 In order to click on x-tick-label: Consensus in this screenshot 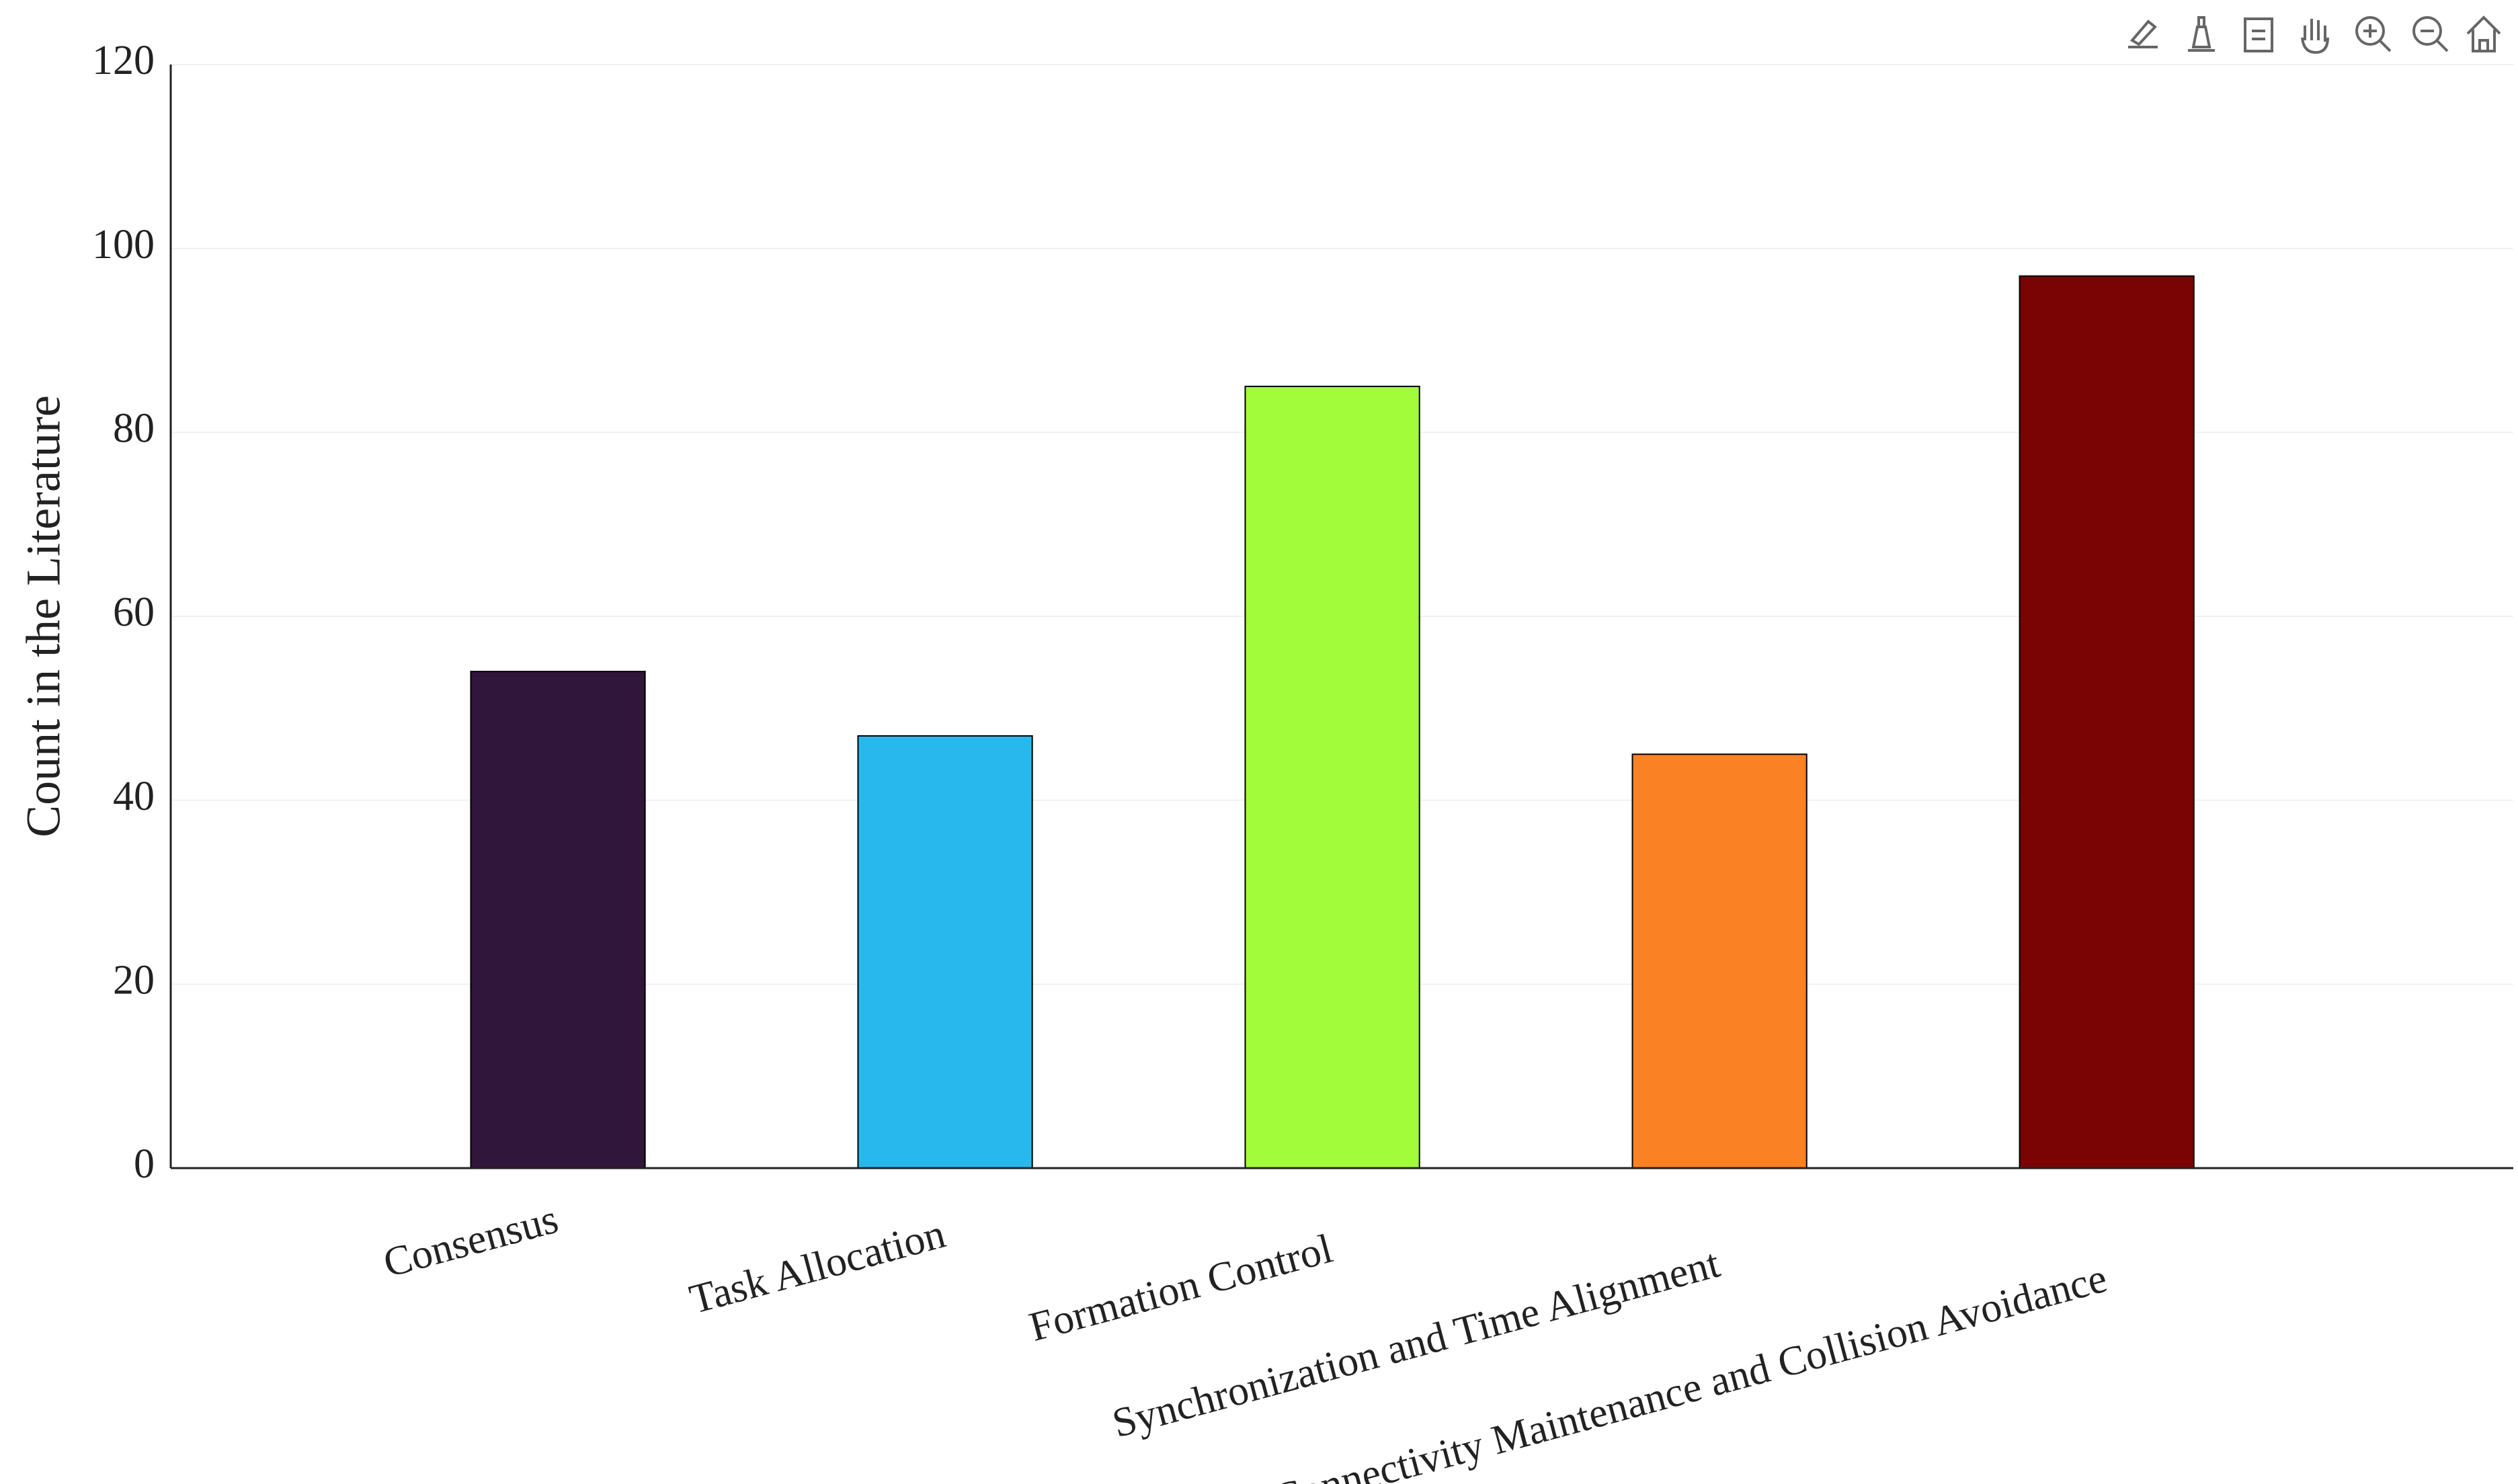, I will do `click(471, 1241)`.